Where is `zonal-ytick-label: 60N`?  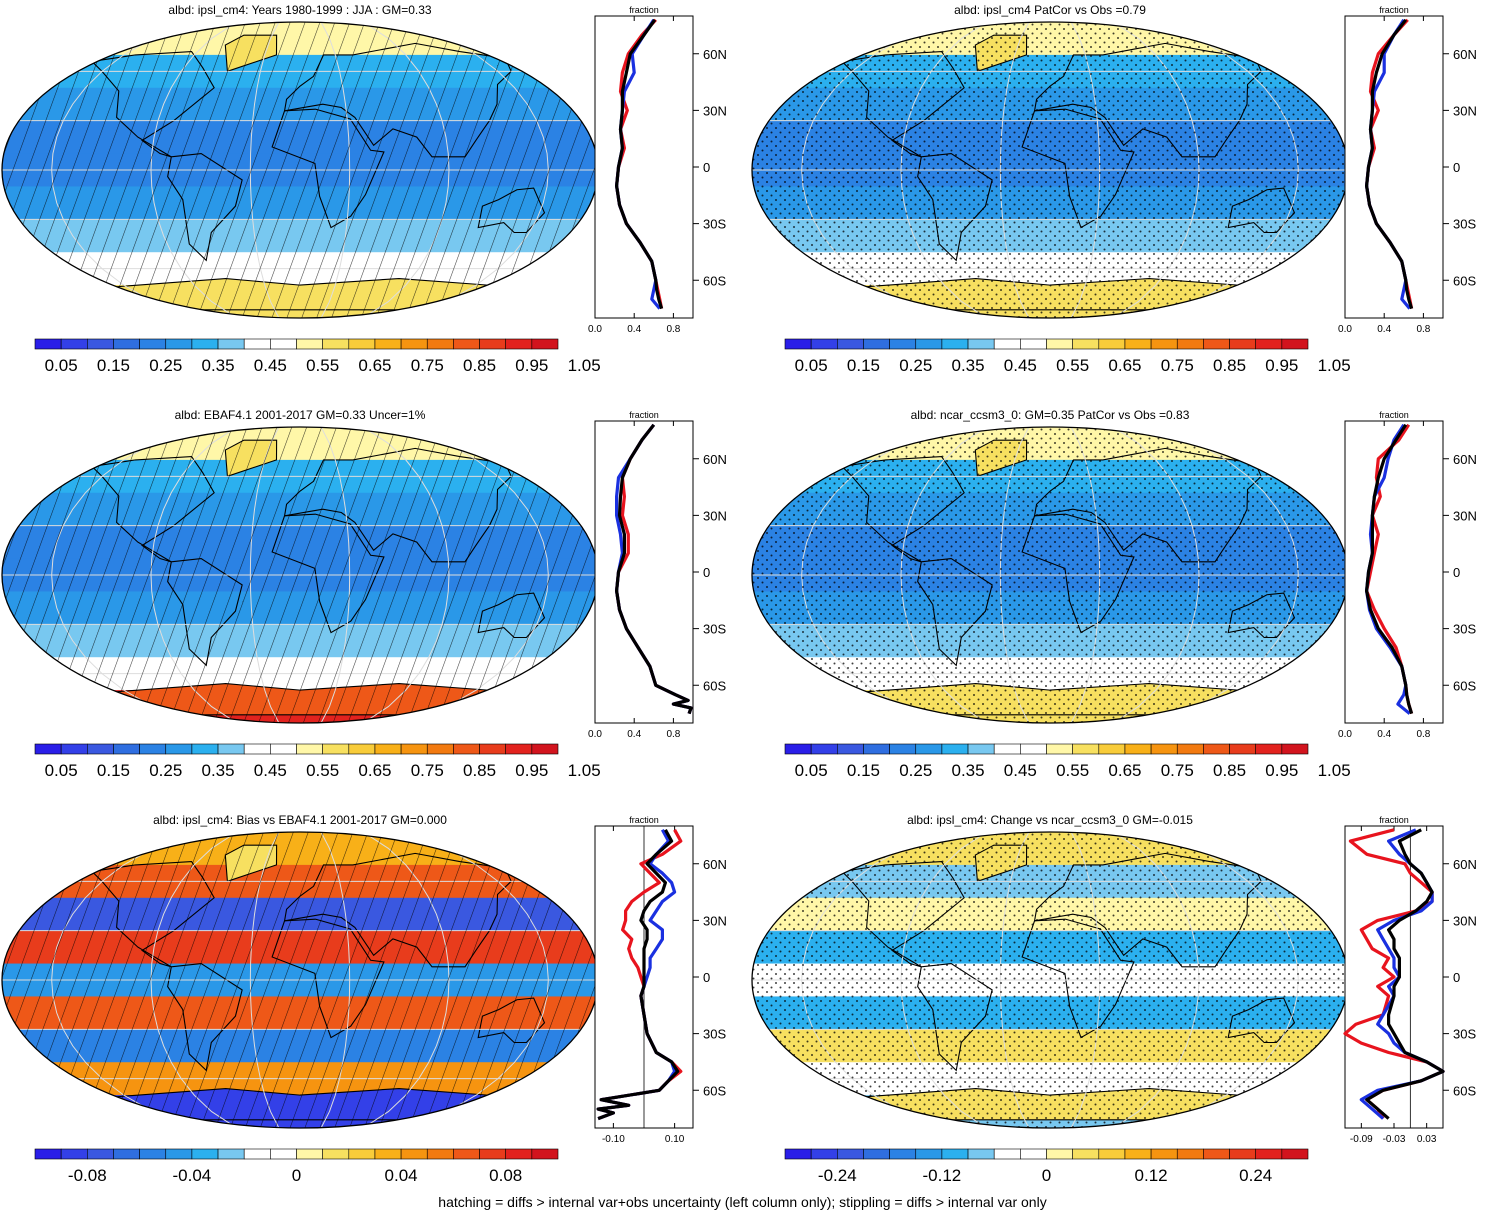 zonal-ytick-label: 60N is located at coordinates (715, 54).